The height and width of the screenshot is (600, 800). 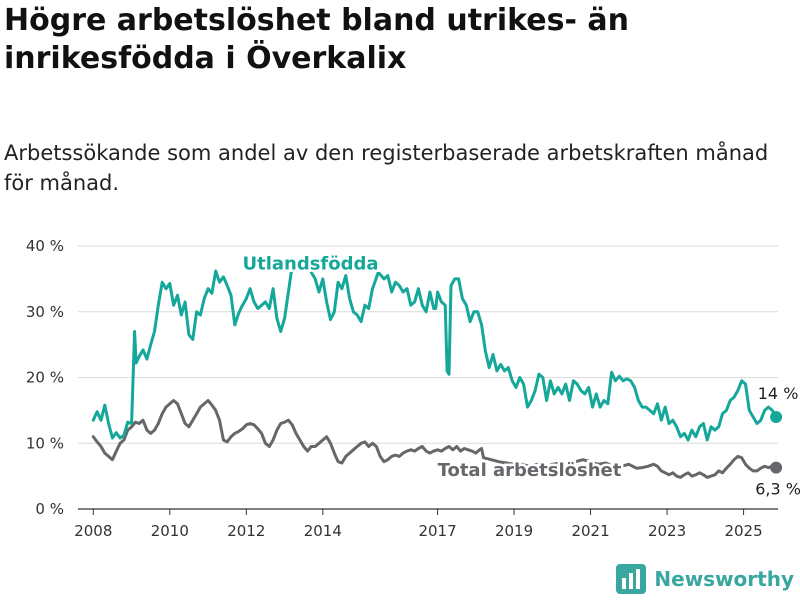 I want to click on brand-logo: Newsworthy, so click(x=705, y=579).